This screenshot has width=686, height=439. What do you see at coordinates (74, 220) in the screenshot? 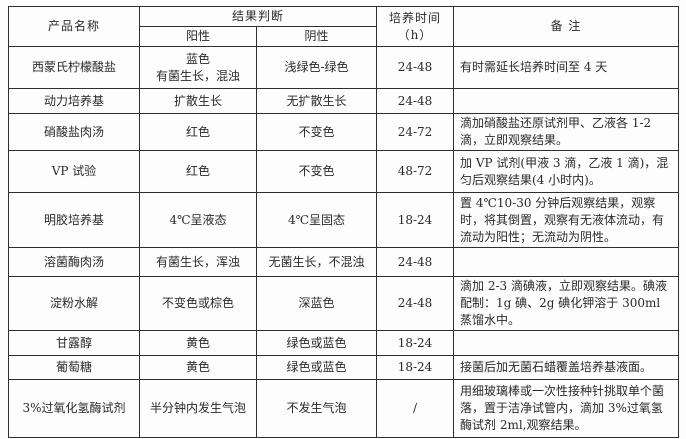
I see `product-name-cell: 明胶培养基` at bounding box center [74, 220].